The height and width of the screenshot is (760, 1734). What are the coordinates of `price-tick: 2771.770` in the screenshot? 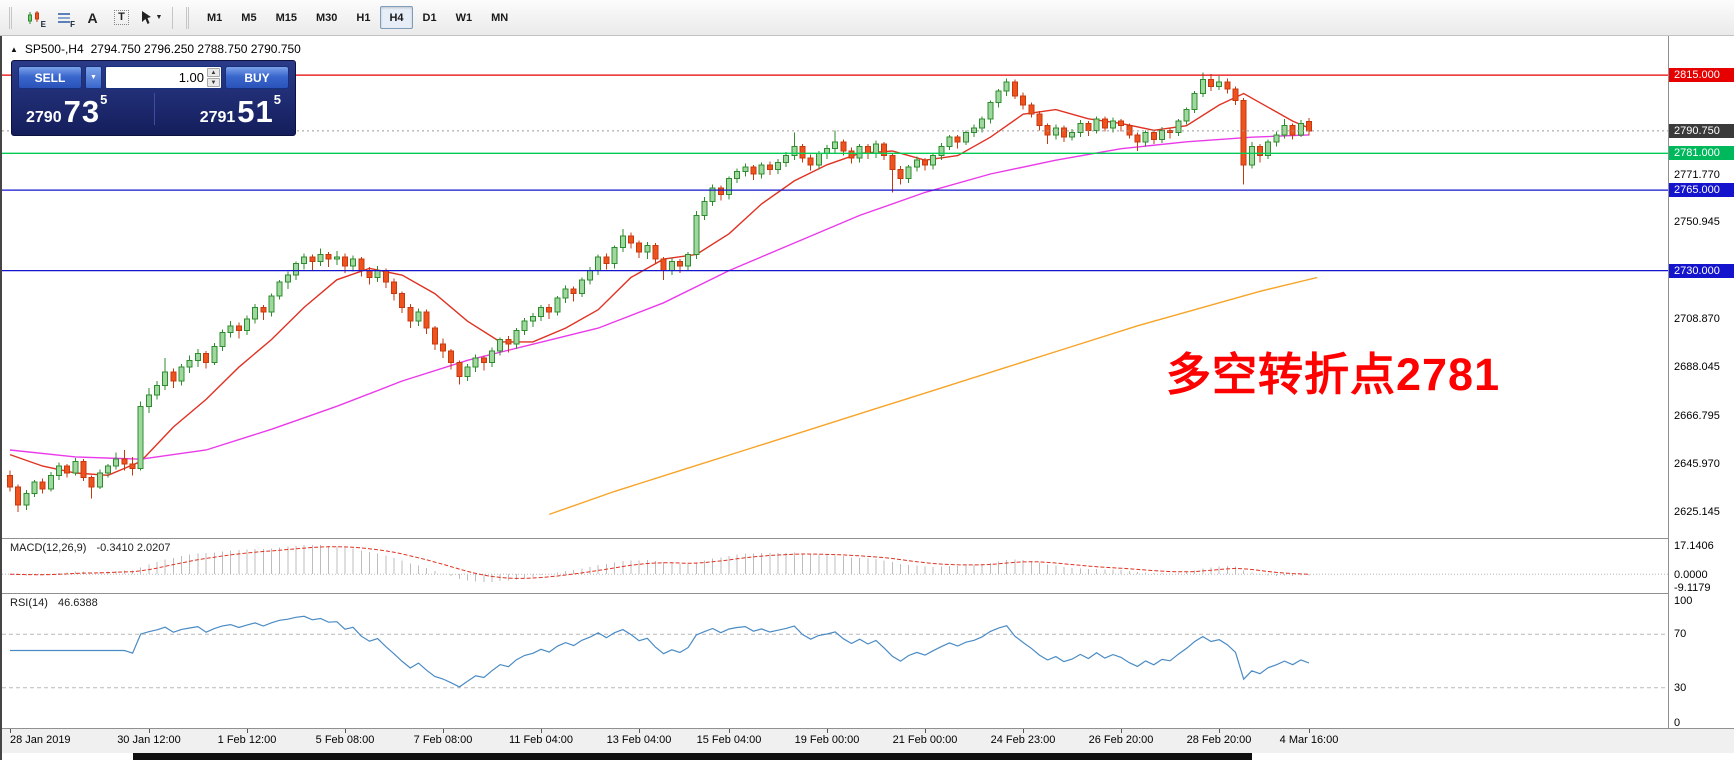 It's located at (1697, 175).